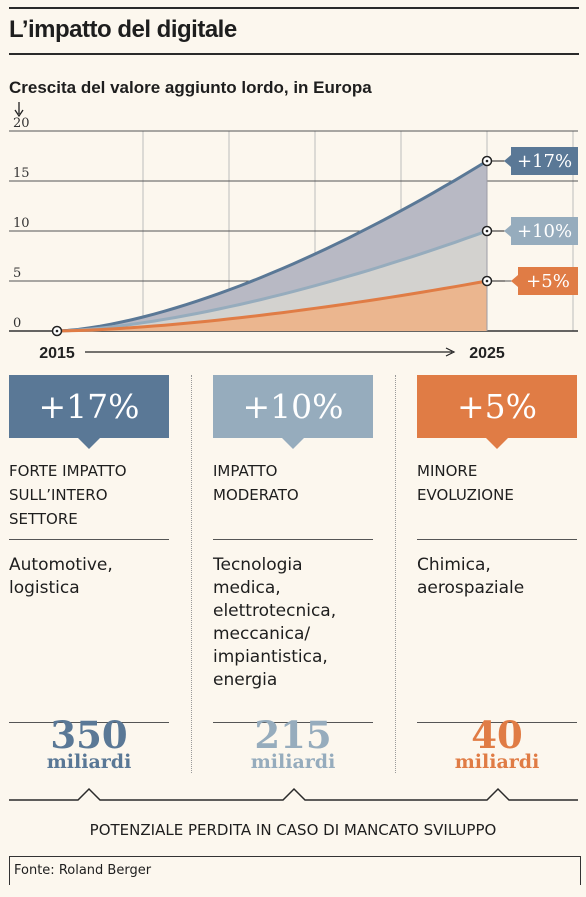  Describe the element at coordinates (19, 110) in the screenshot. I see `axis-arrow-icon` at that location.